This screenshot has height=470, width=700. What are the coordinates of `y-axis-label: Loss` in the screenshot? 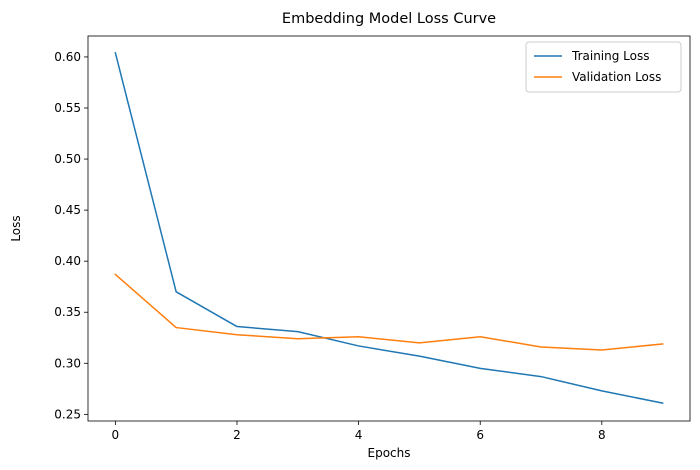 It's located at (16, 228).